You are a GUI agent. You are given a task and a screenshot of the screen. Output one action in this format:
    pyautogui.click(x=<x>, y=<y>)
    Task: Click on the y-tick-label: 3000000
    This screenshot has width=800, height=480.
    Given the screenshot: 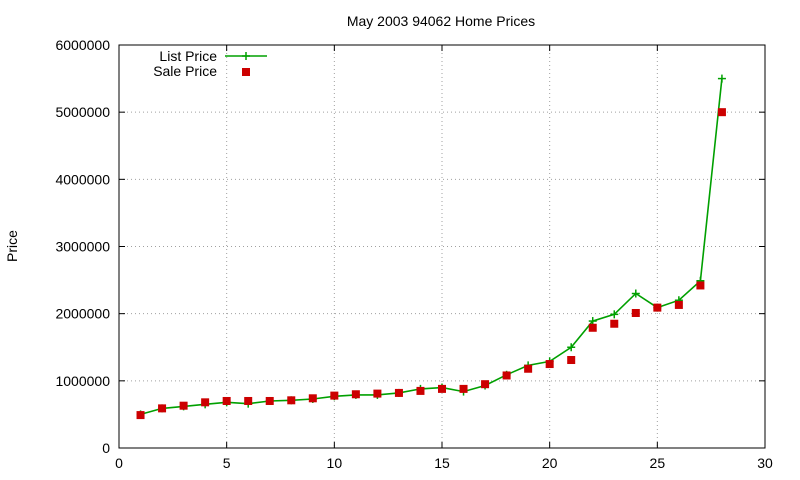 What is the action you would take?
    pyautogui.click(x=82, y=247)
    